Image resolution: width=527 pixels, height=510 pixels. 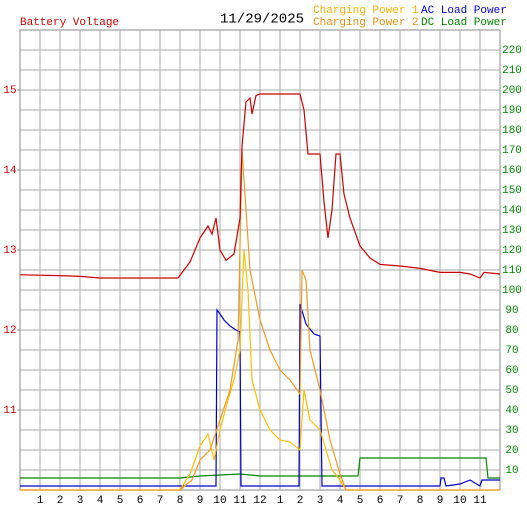 What do you see at coordinates (512, 131) in the screenshot?
I see `y2-tick-label: 180` at bounding box center [512, 131].